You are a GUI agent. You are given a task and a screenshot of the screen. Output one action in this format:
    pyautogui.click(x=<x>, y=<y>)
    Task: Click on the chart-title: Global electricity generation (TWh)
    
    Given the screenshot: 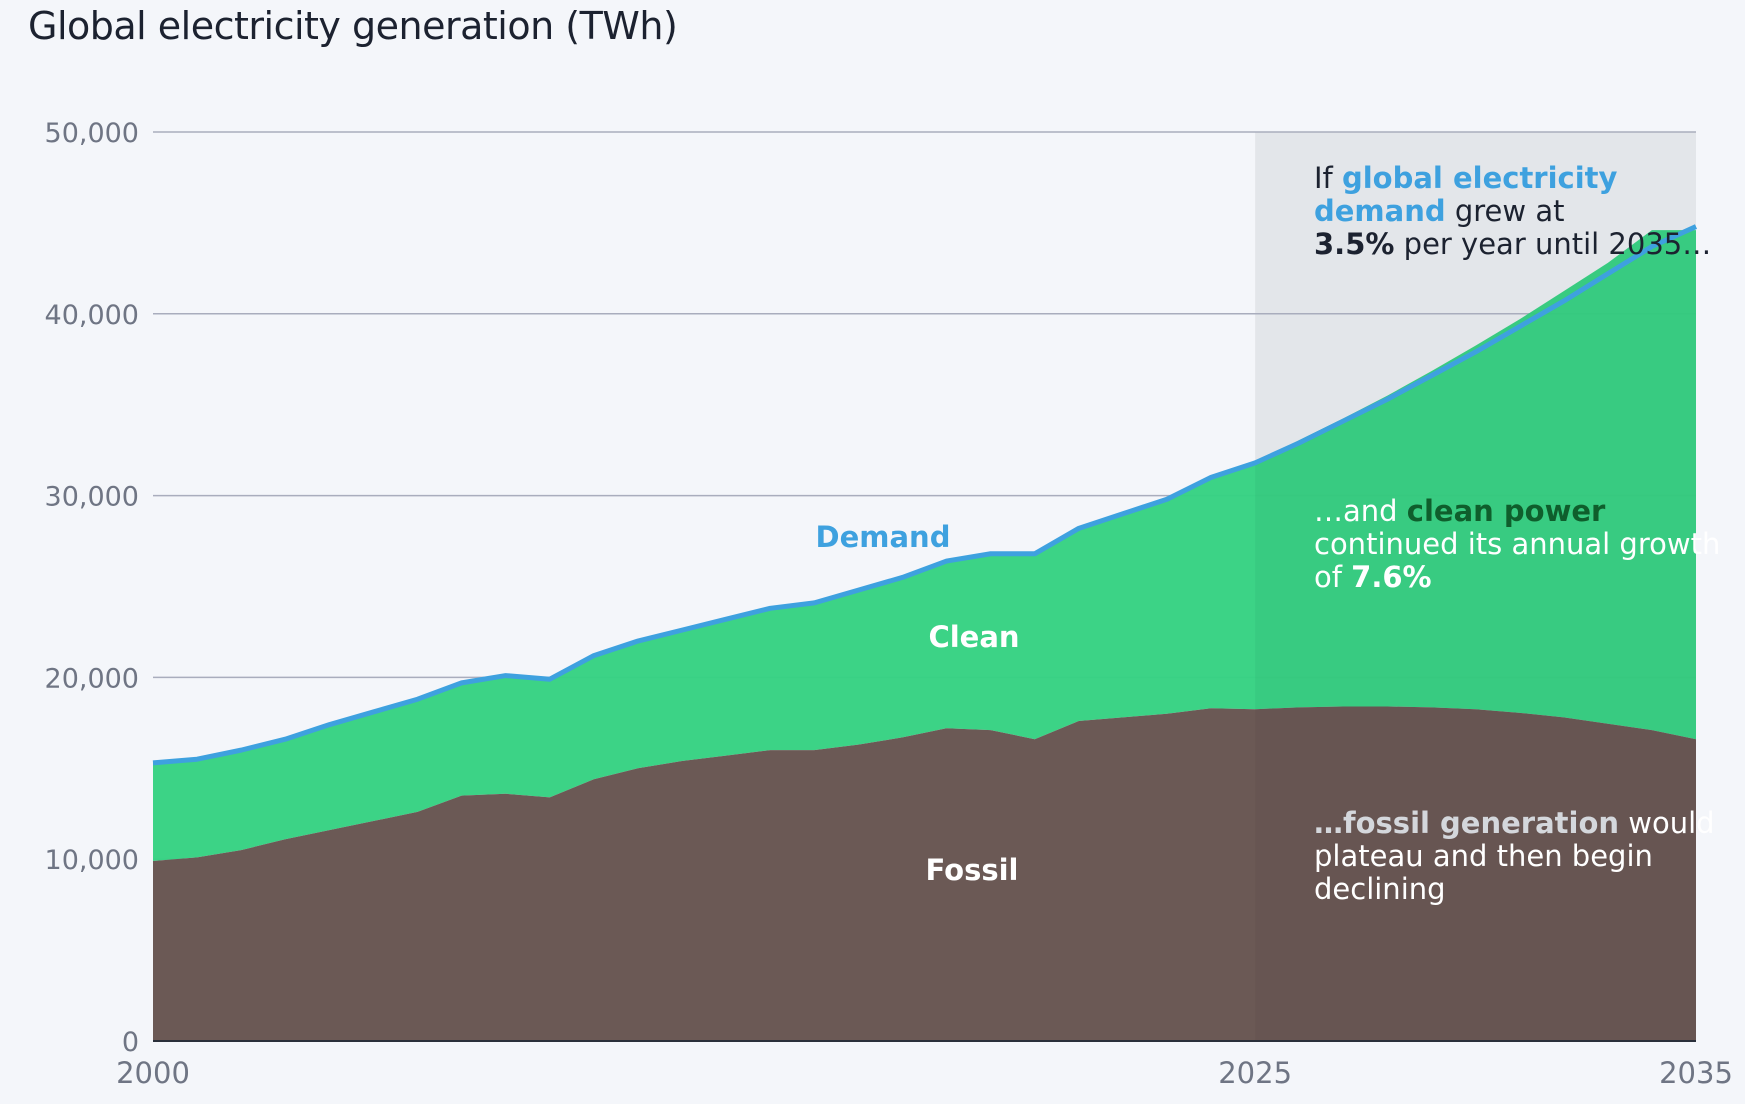 What is the action you would take?
    pyautogui.click(x=353, y=26)
    